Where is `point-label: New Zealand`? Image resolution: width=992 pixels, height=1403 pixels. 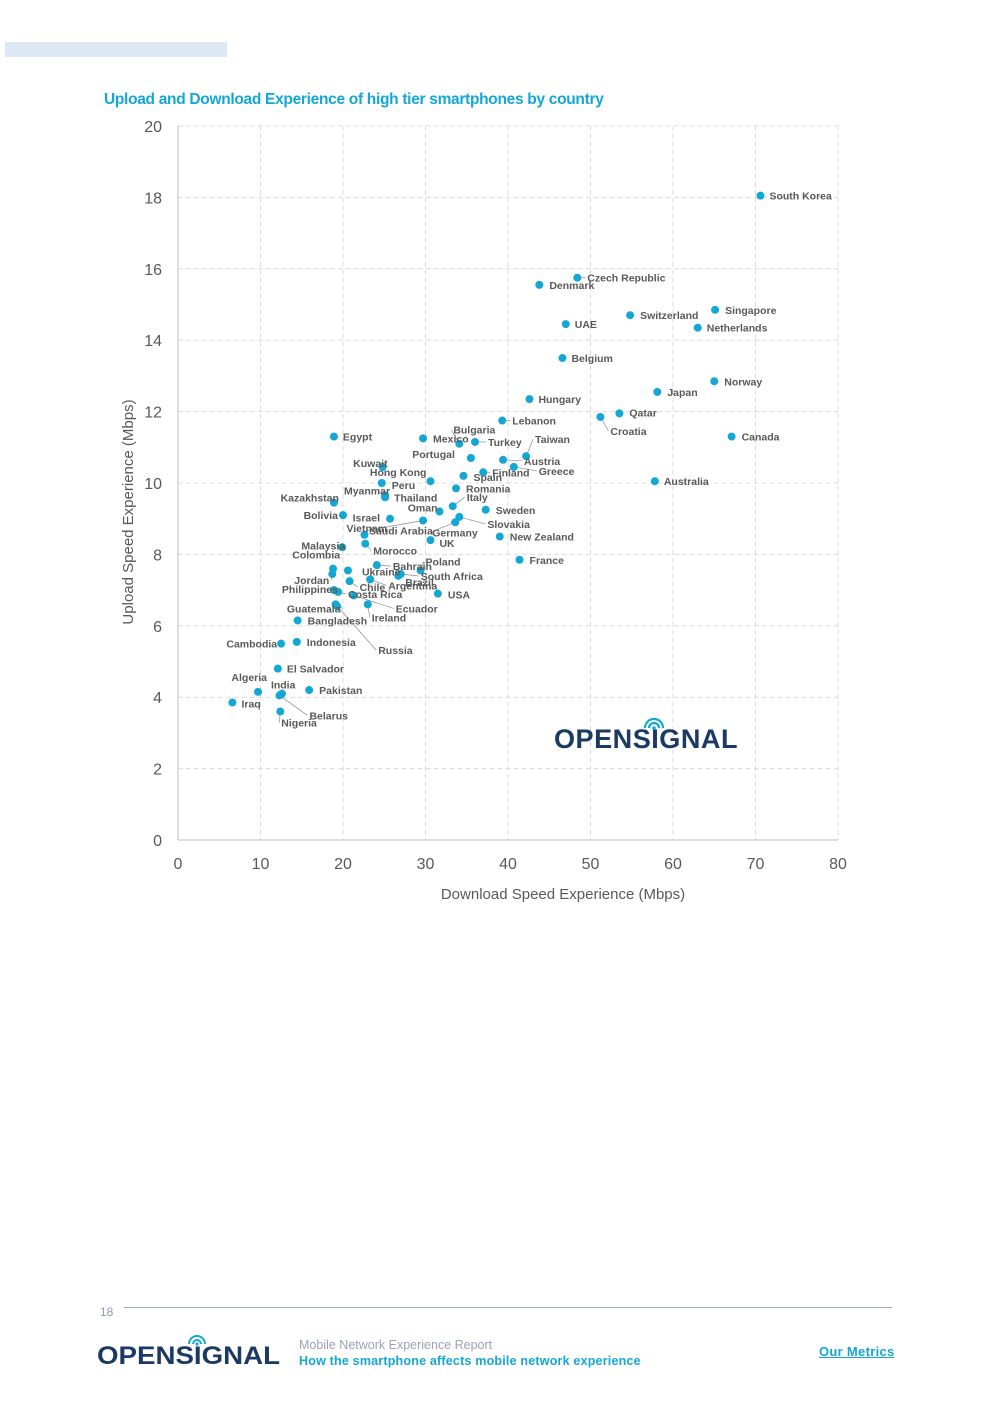
point-label: New Zealand is located at coordinates (542, 538).